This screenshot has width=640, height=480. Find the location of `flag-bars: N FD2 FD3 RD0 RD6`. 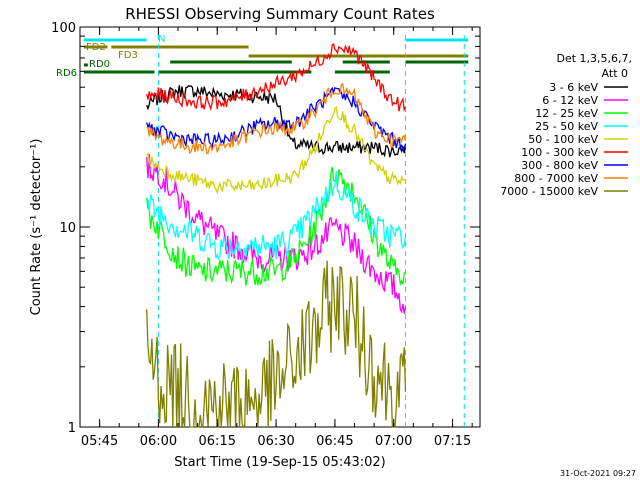

flag-bars: N FD2 FD3 RD0 RD6 is located at coordinates (262, 56).